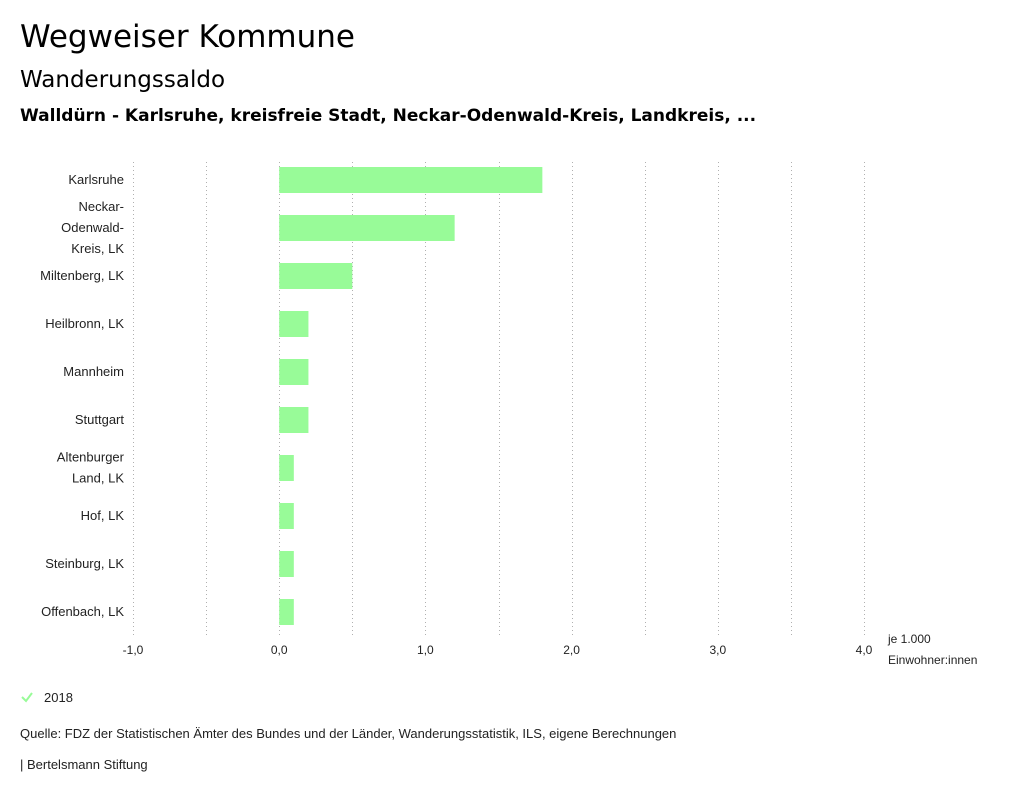 The height and width of the screenshot is (799, 1024). What do you see at coordinates (103, 515) in the screenshot?
I see `category-label: Hof, LK` at bounding box center [103, 515].